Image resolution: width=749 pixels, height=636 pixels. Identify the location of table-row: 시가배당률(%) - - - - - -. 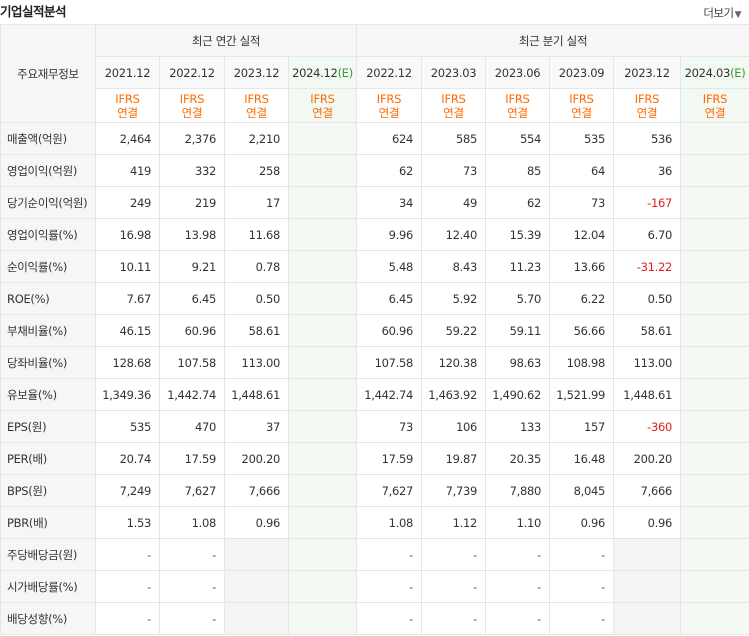
(374, 586).